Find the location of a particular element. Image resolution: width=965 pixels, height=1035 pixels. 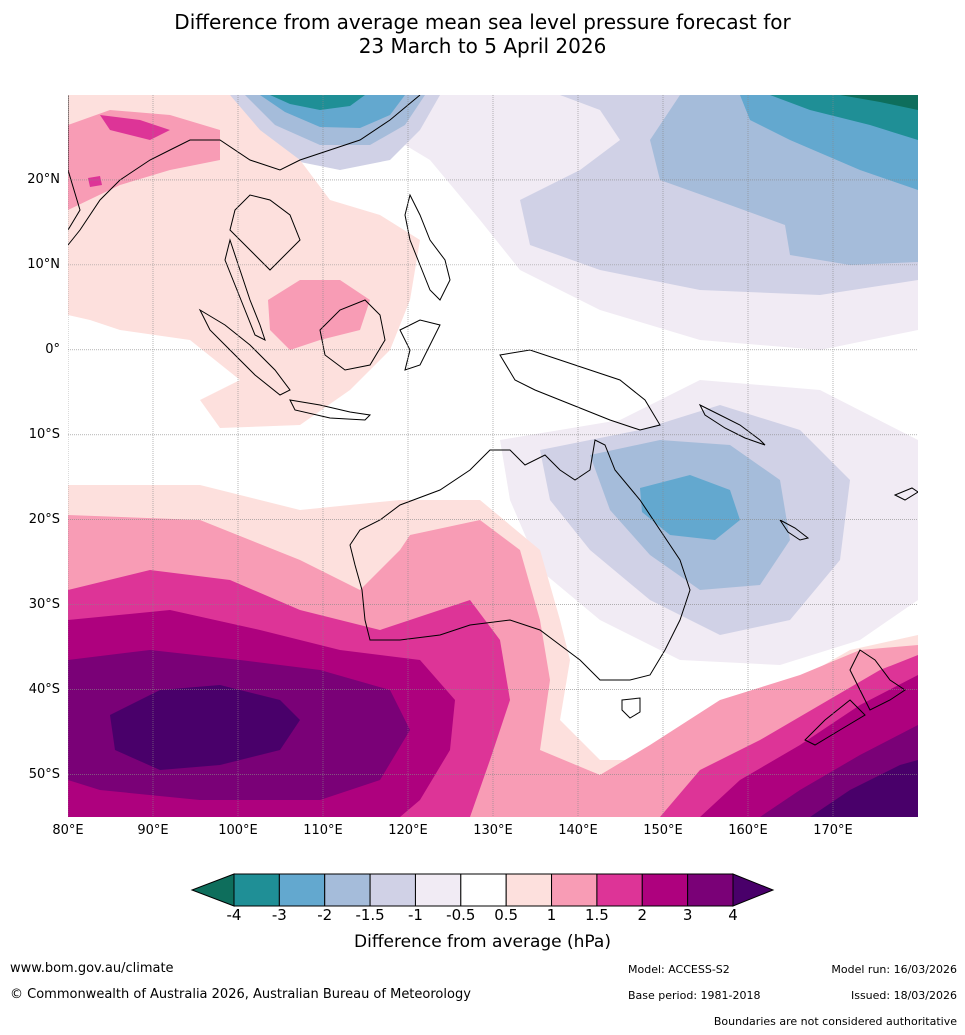

model-name: Model: ACCESS-S2 is located at coordinates (679, 969).